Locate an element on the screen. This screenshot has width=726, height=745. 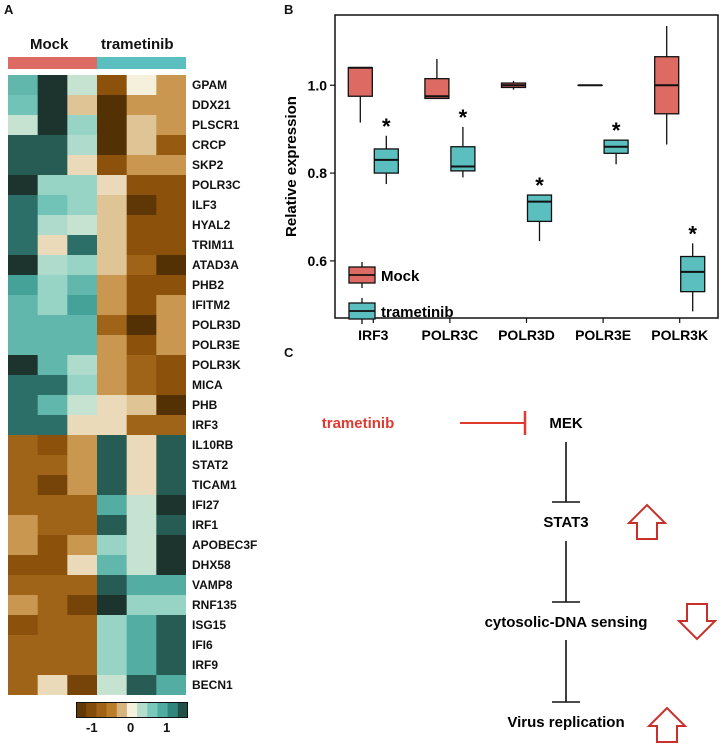
pathway-virus-label: Virus replication is located at coordinates (565, 722).